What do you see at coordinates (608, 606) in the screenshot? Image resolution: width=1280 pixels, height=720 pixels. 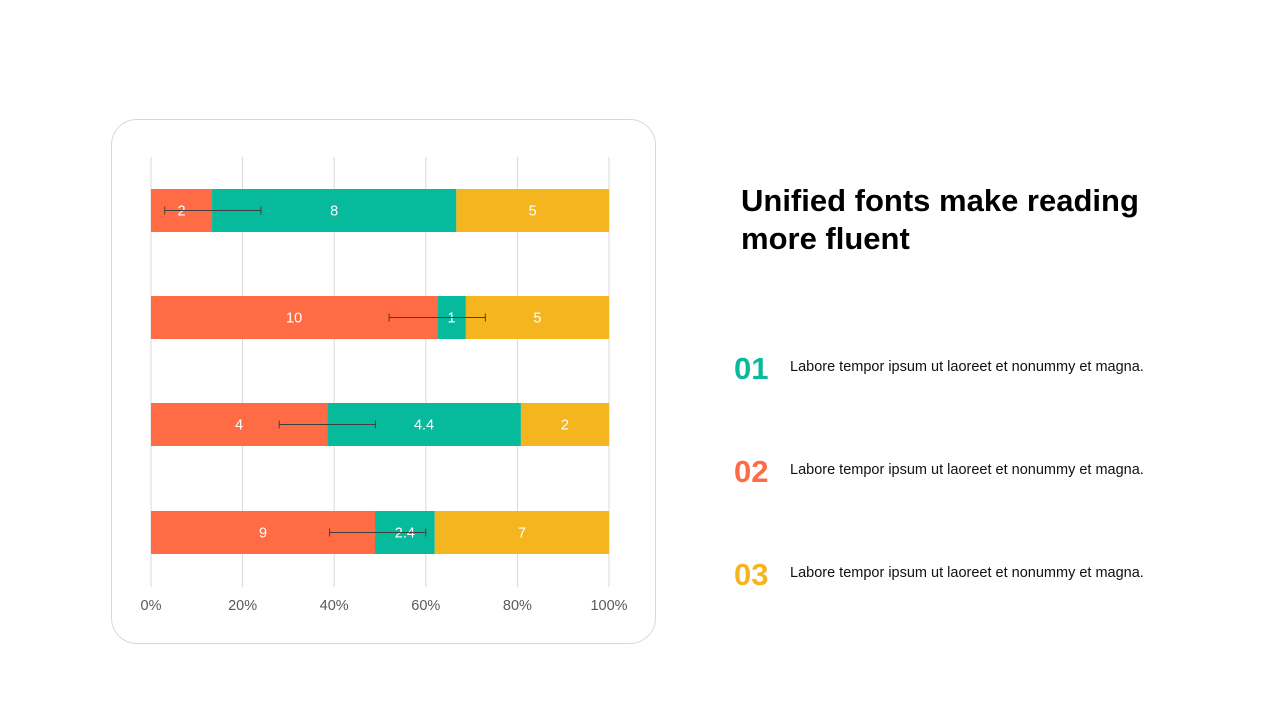 I see `x-tick-label: 100%` at bounding box center [608, 606].